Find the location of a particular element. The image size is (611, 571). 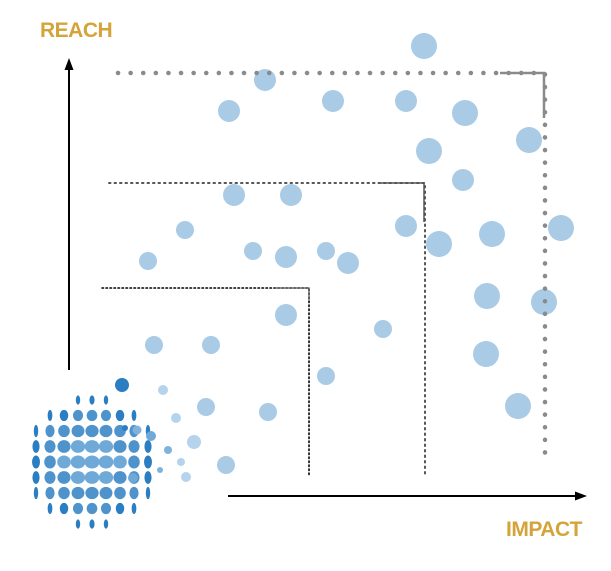

region-boundary-inner is located at coordinates (205, 382).